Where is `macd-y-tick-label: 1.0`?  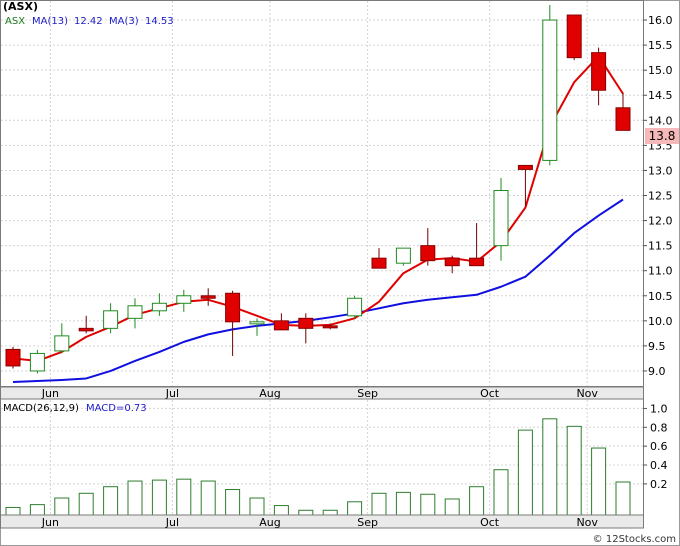 macd-y-tick-label: 1.0 is located at coordinates (659, 408).